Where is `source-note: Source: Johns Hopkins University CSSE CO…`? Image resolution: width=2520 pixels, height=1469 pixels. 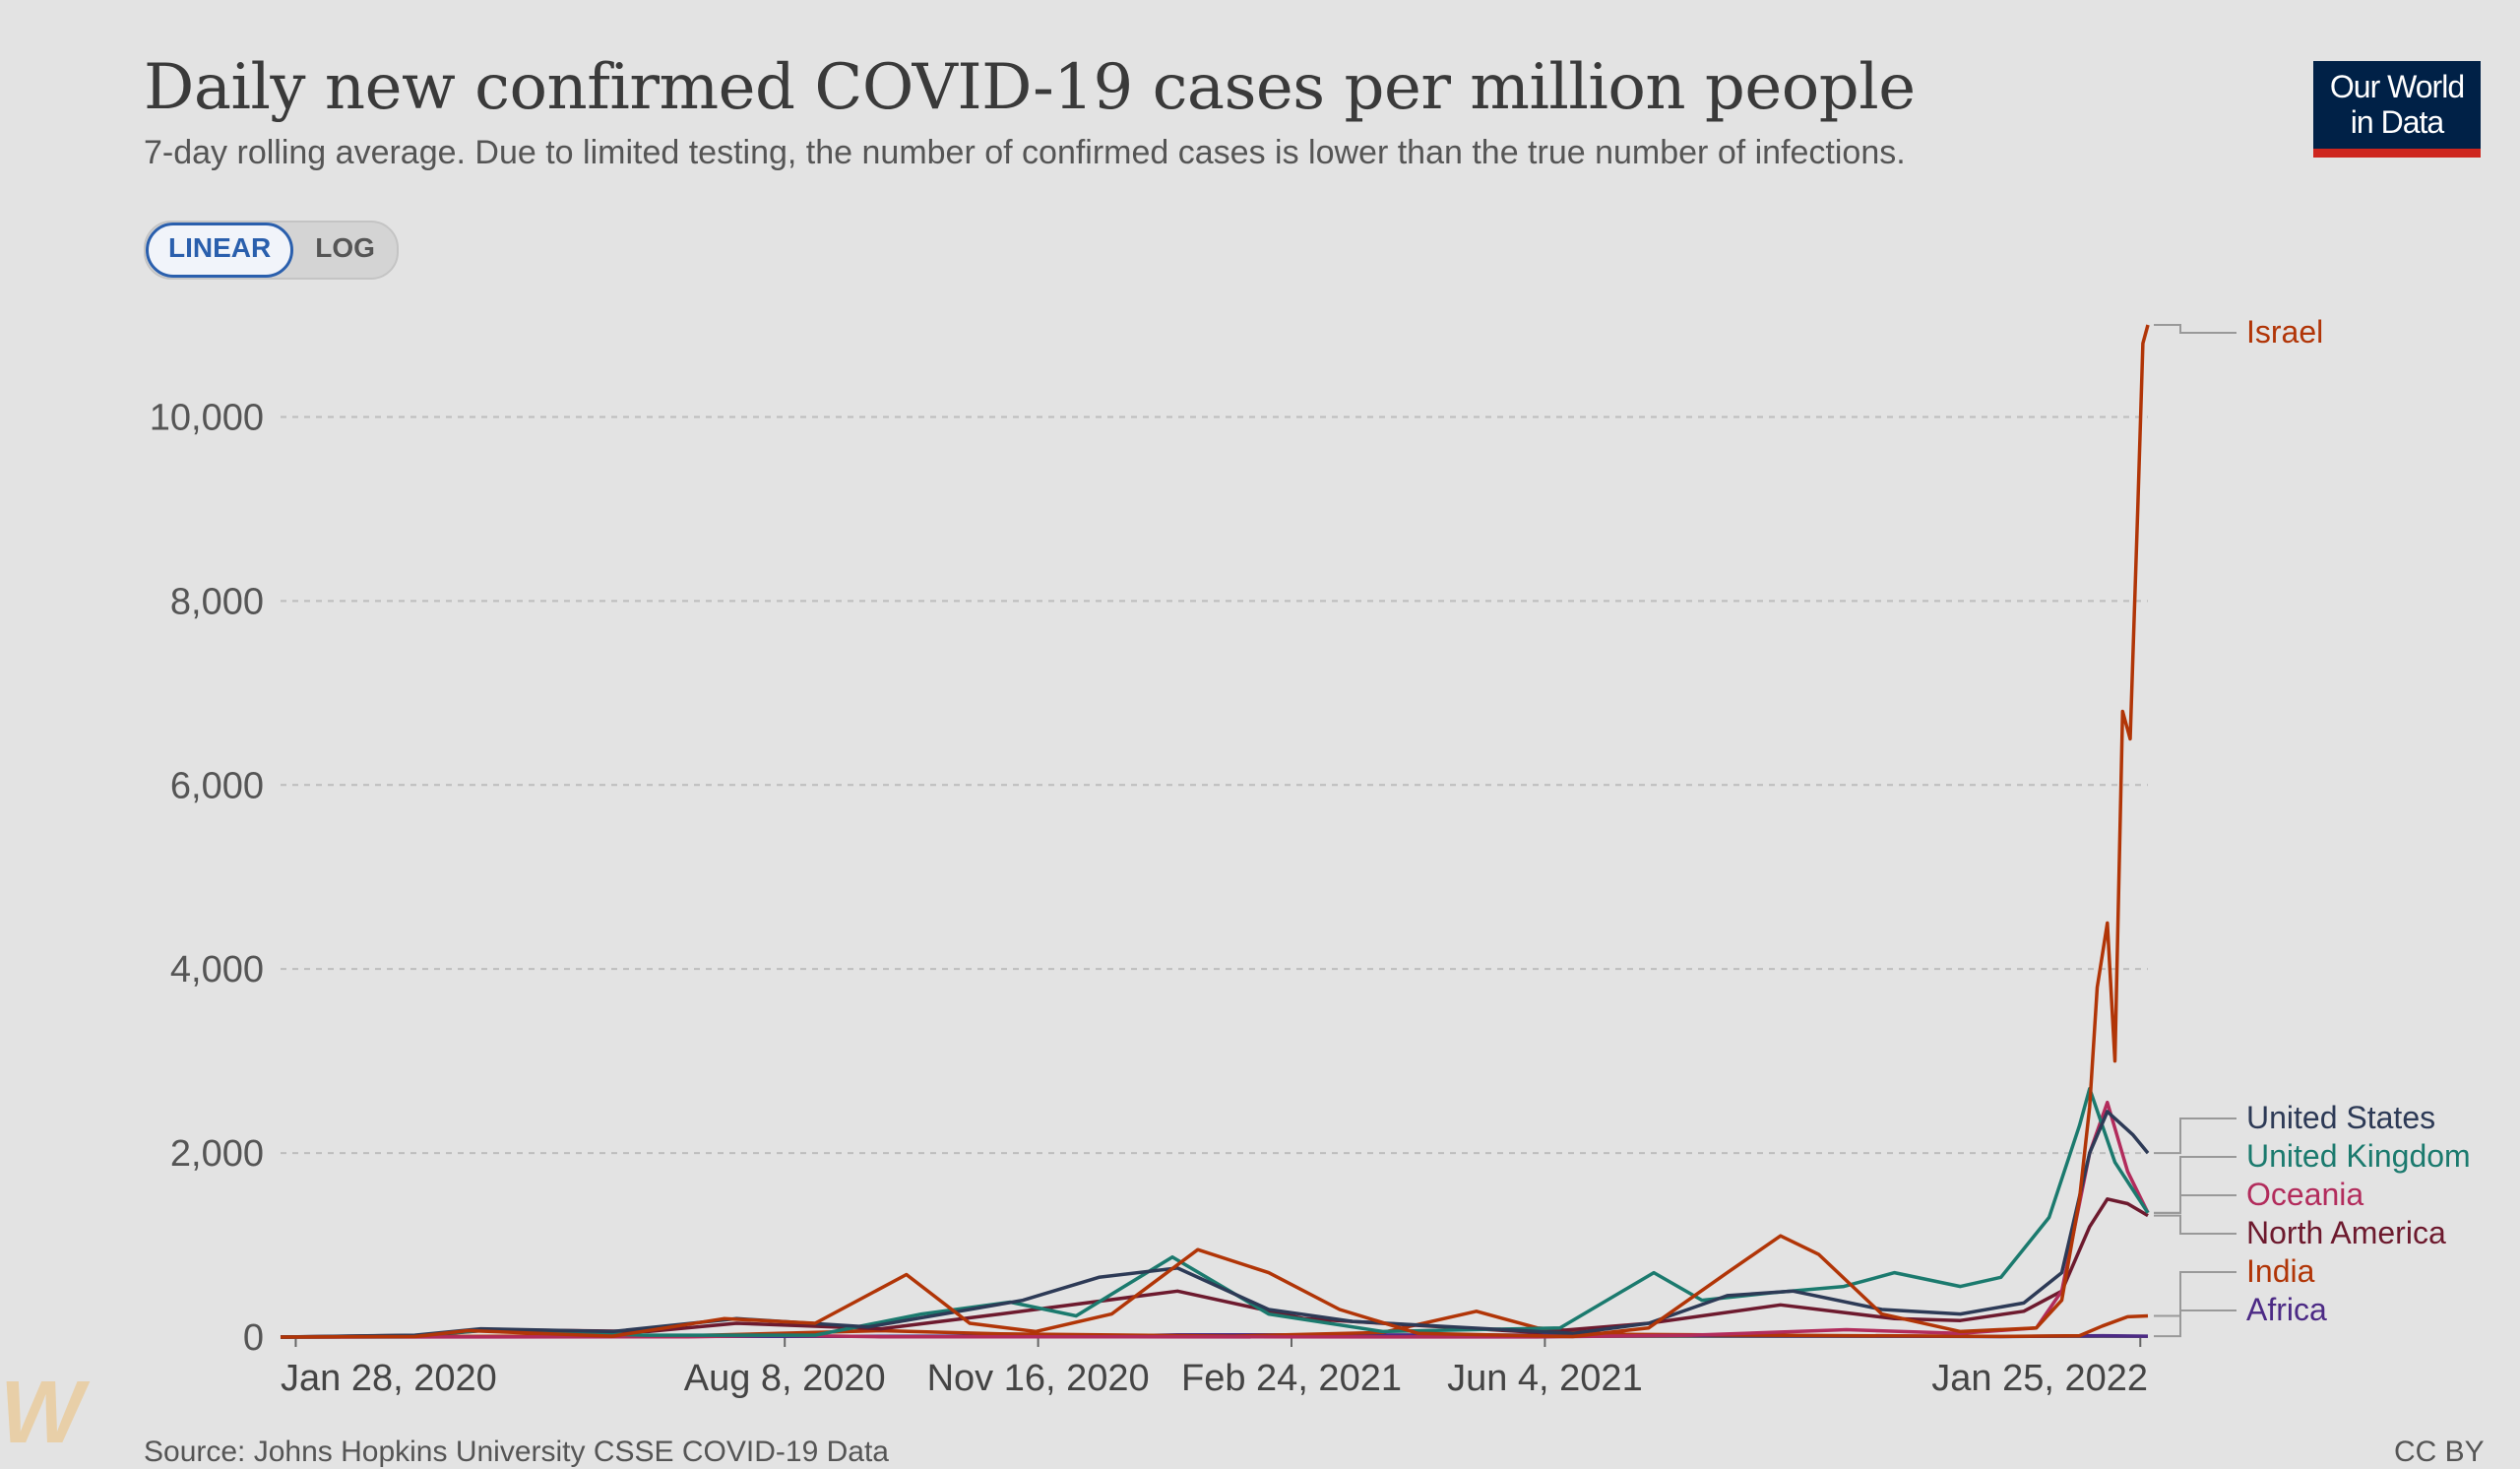
source-note: Source: Johns Hopkins University CSSE CO… is located at coordinates (516, 1452).